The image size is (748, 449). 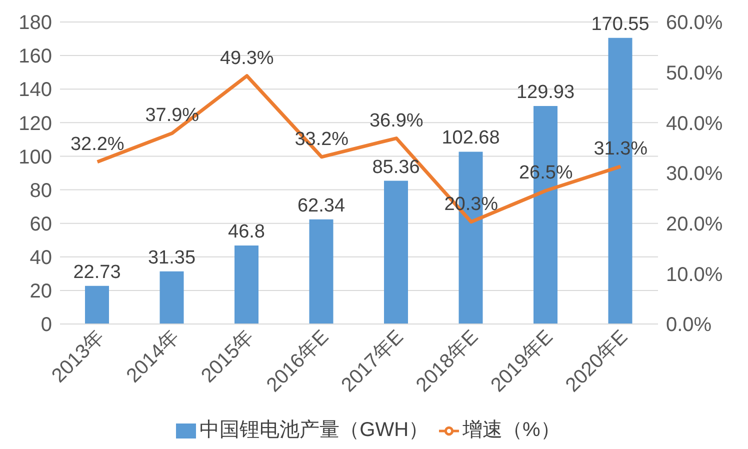 I want to click on data-label: 20.3%, so click(x=471, y=204).